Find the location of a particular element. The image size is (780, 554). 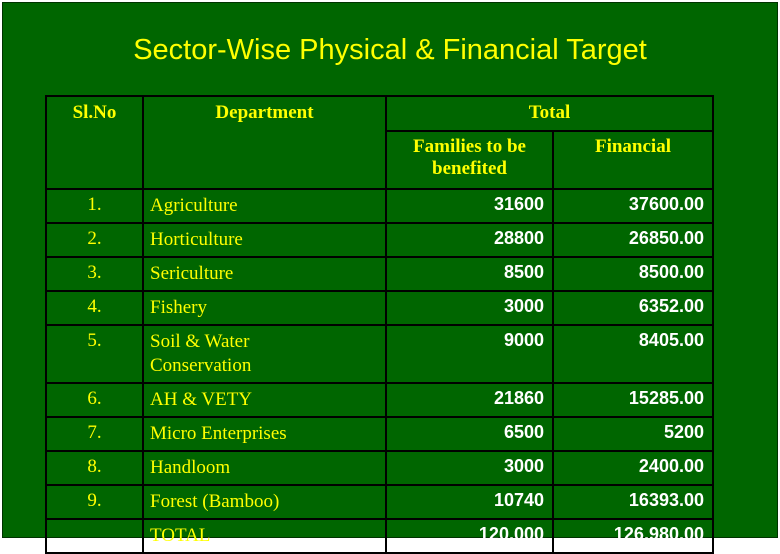

header-sl-no: Sl.No is located at coordinates (94, 142).